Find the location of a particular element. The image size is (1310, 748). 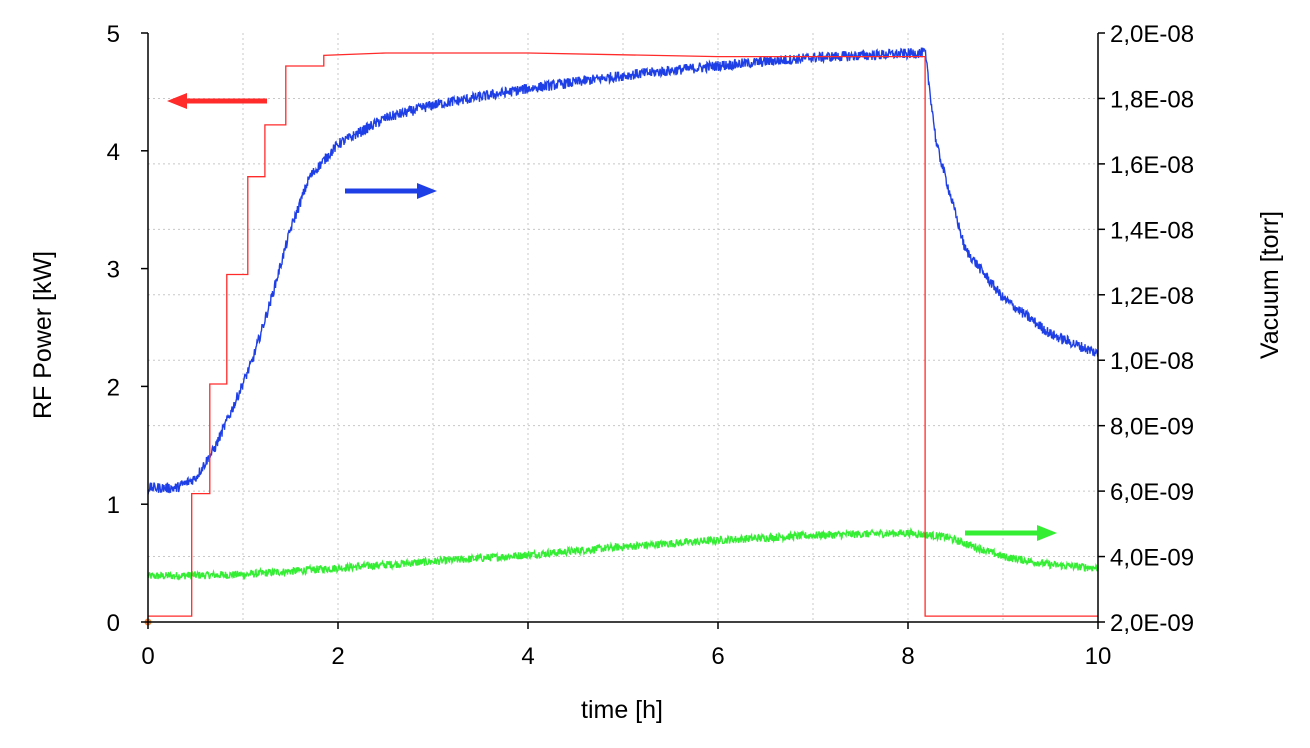

y-left-tick-label: 0 is located at coordinates (113, 623).